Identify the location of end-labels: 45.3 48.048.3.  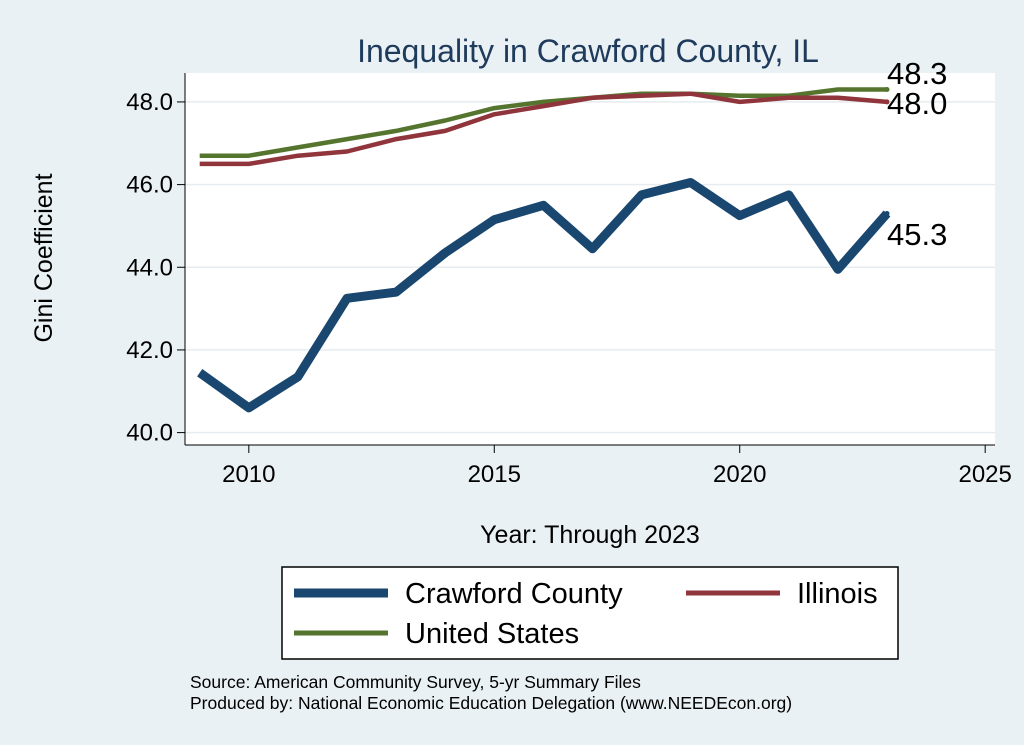
(917, 154).